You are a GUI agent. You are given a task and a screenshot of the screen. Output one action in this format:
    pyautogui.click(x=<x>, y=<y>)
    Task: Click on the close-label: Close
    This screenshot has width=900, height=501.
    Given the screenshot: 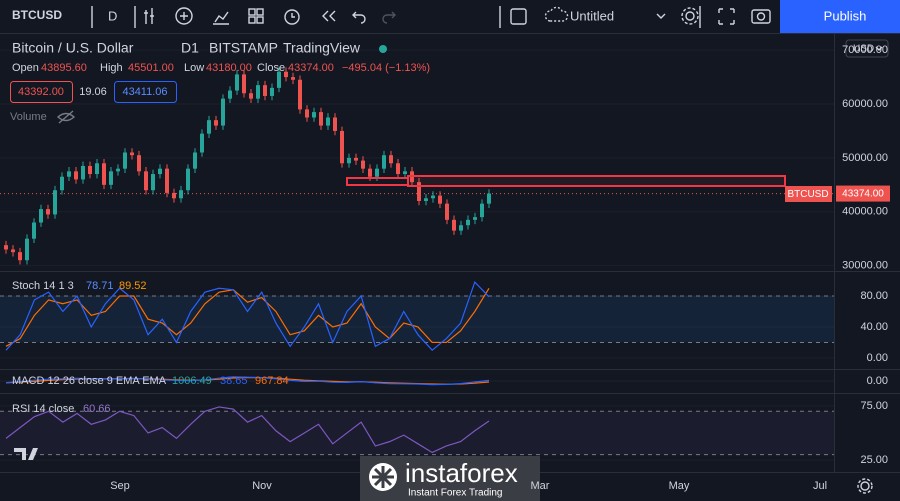 What is the action you would take?
    pyautogui.click(x=271, y=68)
    